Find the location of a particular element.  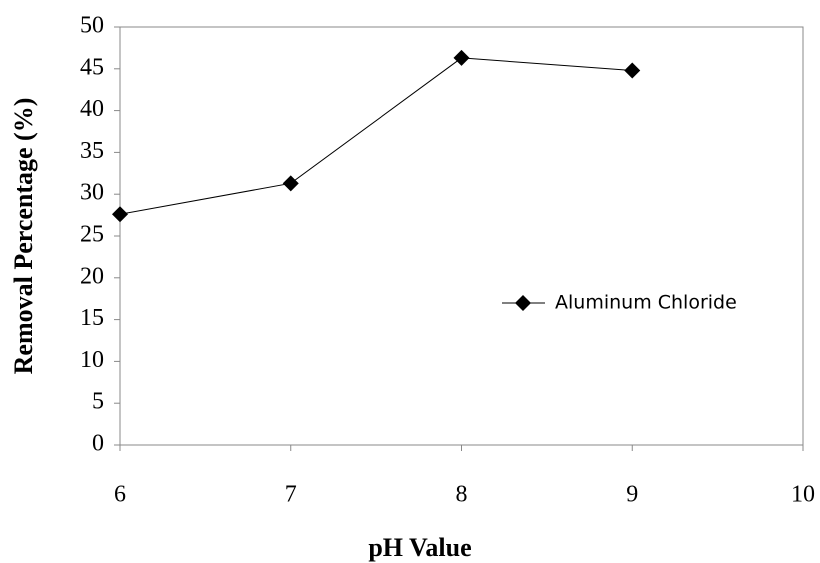

x-axis-title: pH Value is located at coordinates (419, 547).